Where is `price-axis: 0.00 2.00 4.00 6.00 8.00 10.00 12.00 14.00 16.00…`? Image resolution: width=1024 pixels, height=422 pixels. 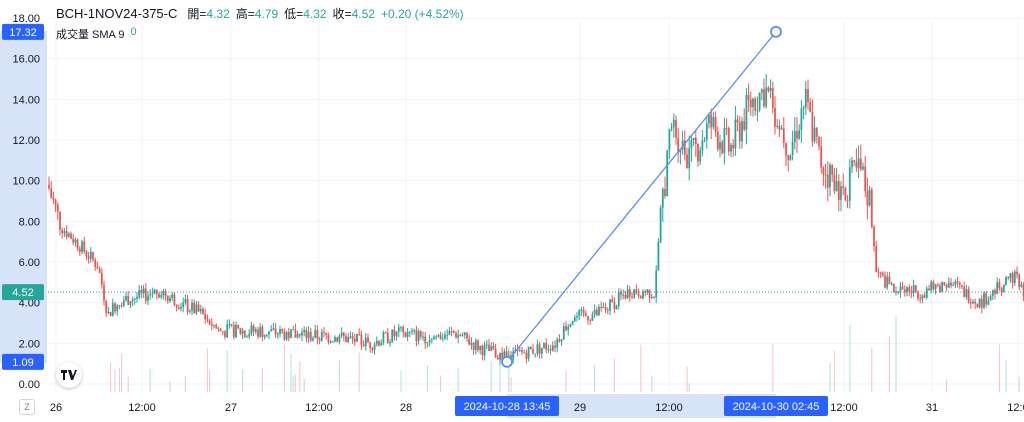 price-axis: 0.00 2.00 4.00 6.00 8.00 10.00 12.00 14.00 16.00… is located at coordinates (23, 196).